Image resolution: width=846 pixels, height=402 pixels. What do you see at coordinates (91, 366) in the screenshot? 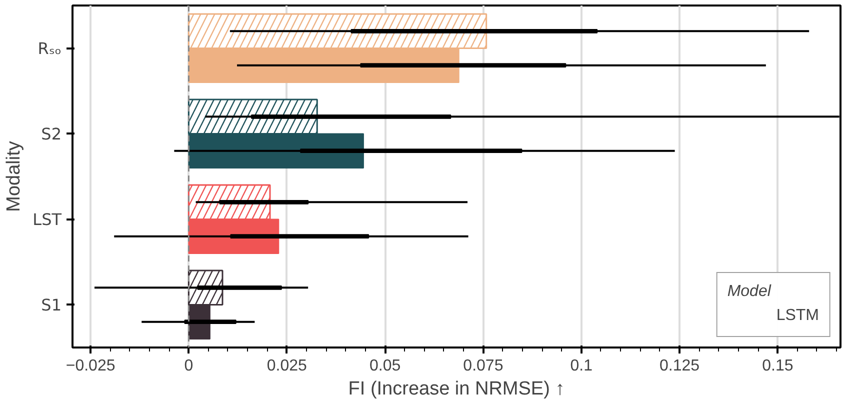
I see `x-tick-label: −0.025` at bounding box center [91, 366].